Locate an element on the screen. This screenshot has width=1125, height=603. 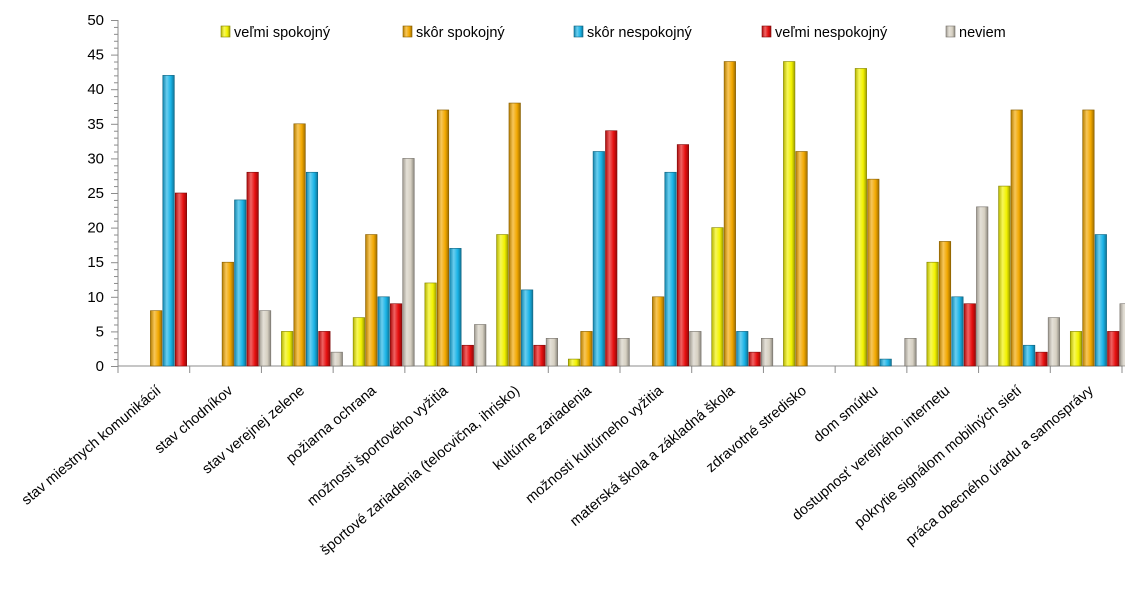
y-tick-label: 50 is located at coordinates (95, 20).